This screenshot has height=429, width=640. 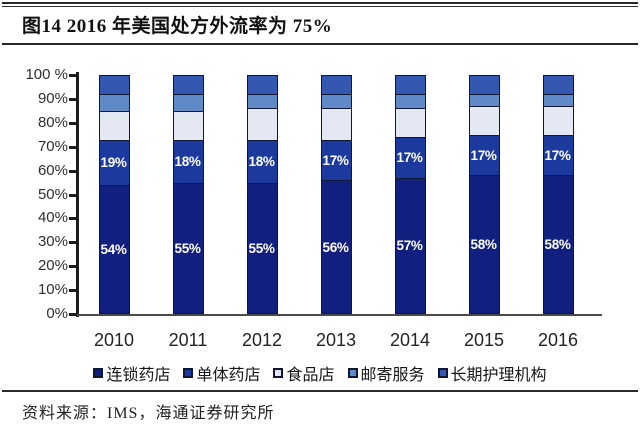 I want to click on bar-segment: 56%, so click(x=336, y=247).